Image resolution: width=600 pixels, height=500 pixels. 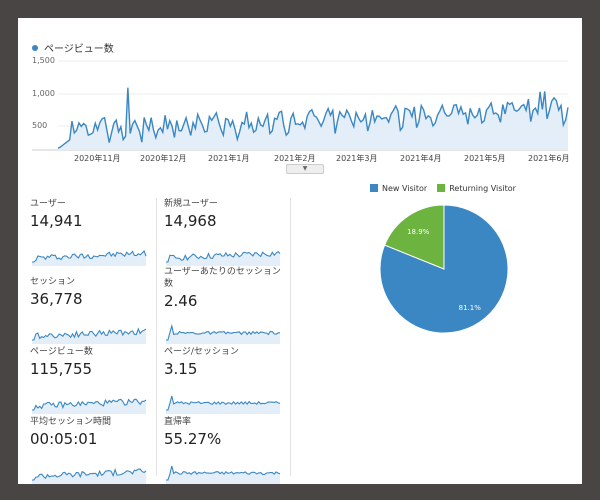 What do you see at coordinates (181, 301) in the screenshot?
I see `metric-value: 2.46` at bounding box center [181, 301].